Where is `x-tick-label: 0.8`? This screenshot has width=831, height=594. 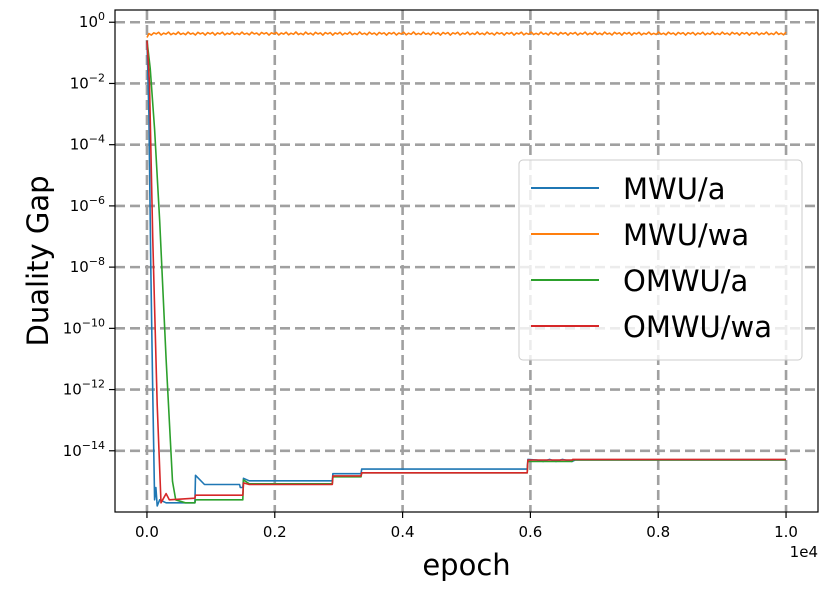 x-tick-label: 0.8 is located at coordinates (658, 532).